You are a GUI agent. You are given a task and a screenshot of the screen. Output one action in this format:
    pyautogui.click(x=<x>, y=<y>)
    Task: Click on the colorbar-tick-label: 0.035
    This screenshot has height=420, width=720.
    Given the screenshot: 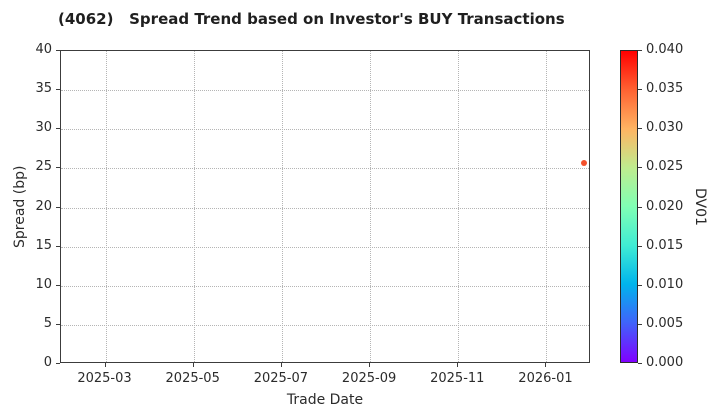 What is the action you would take?
    pyautogui.click(x=665, y=89)
    